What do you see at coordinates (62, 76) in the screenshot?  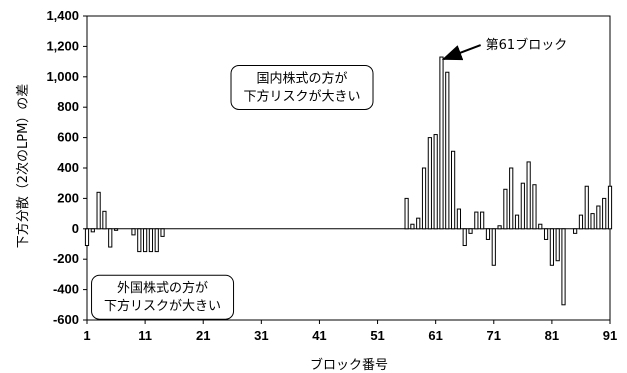 I see `y-tick-label: 1,000` at bounding box center [62, 76].